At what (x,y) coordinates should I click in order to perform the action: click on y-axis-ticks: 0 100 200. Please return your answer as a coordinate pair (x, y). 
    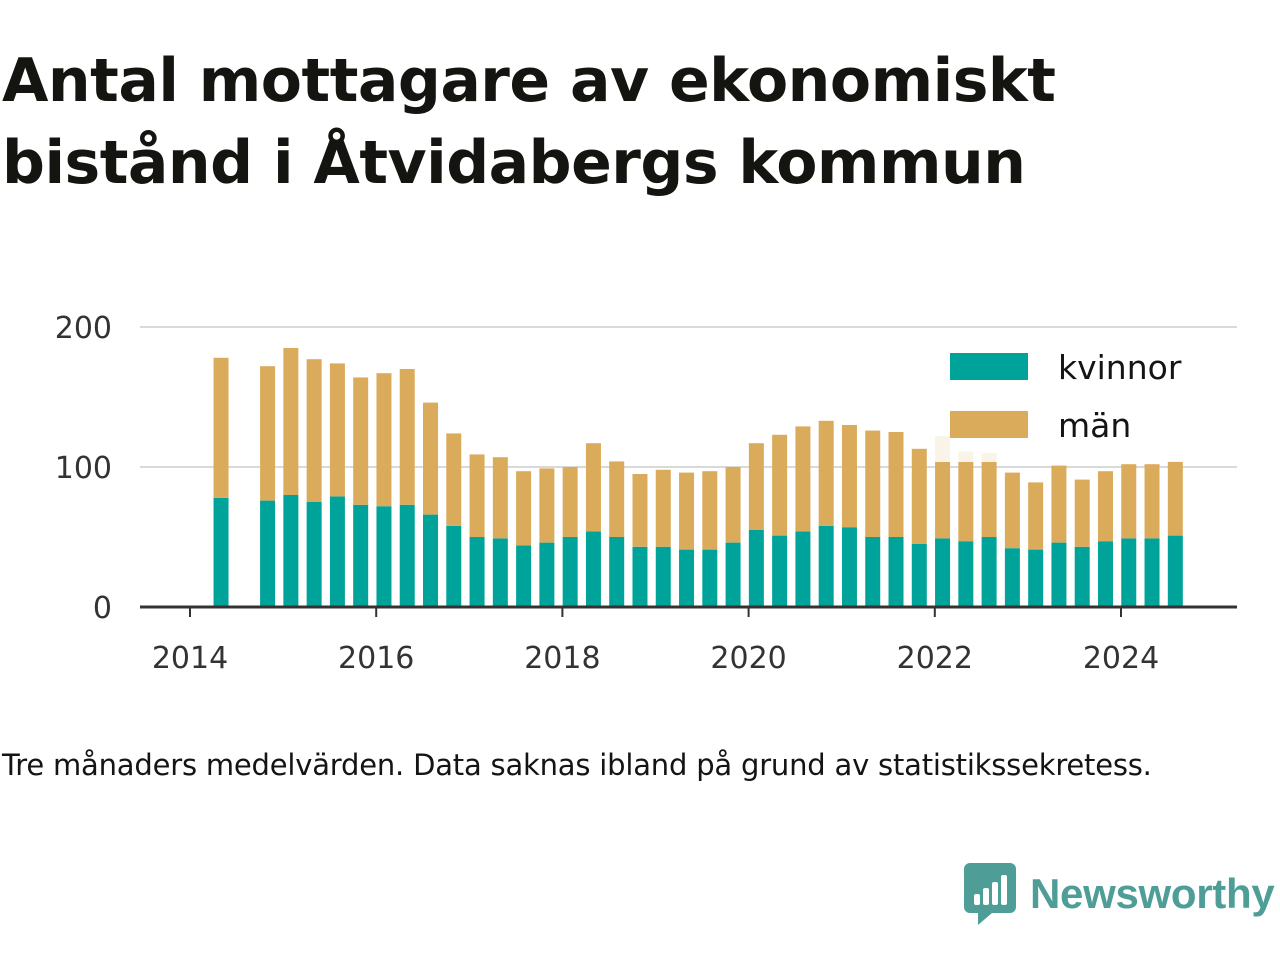
    Looking at the image, I should click on (83, 468).